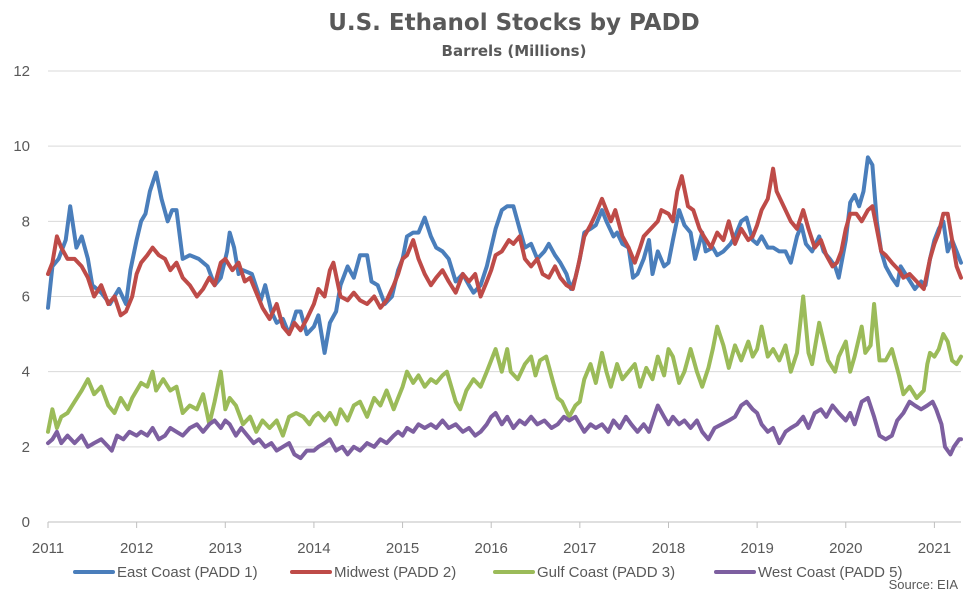 This screenshot has width=975, height=601. I want to click on x-tick-label: 2021, so click(934, 548).